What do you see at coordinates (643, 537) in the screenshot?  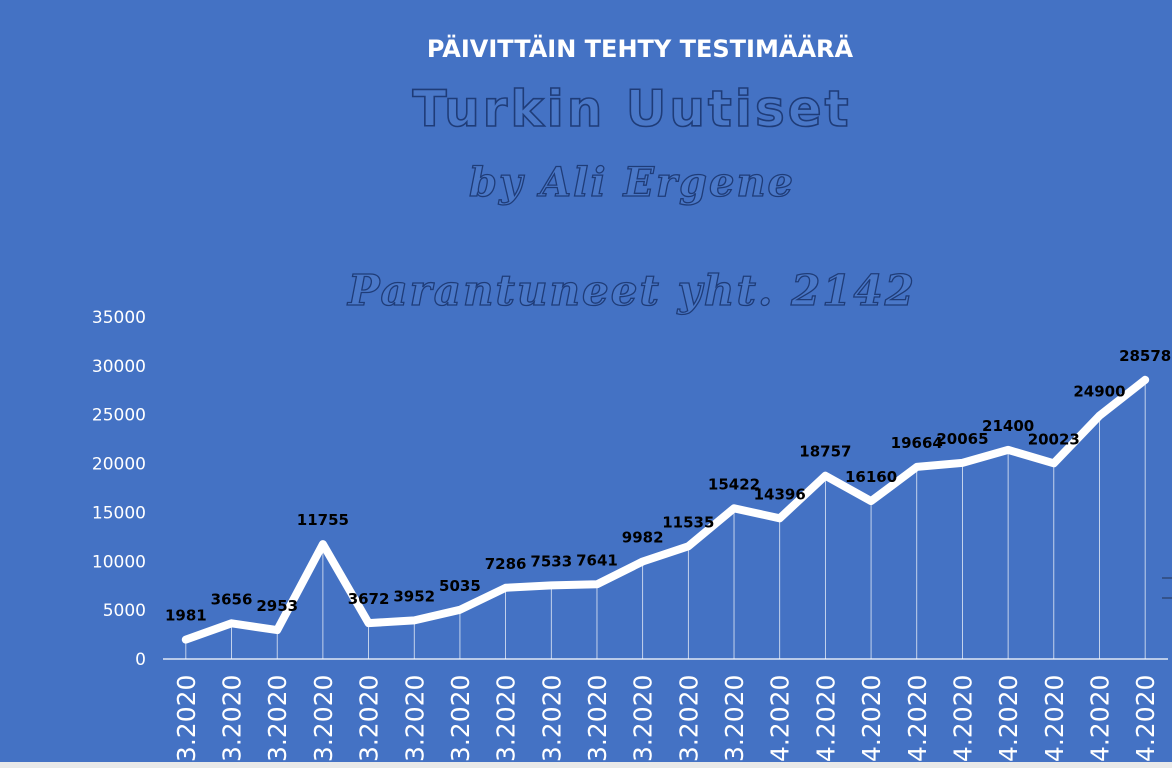 I see `data-label: 9982` at bounding box center [643, 537].